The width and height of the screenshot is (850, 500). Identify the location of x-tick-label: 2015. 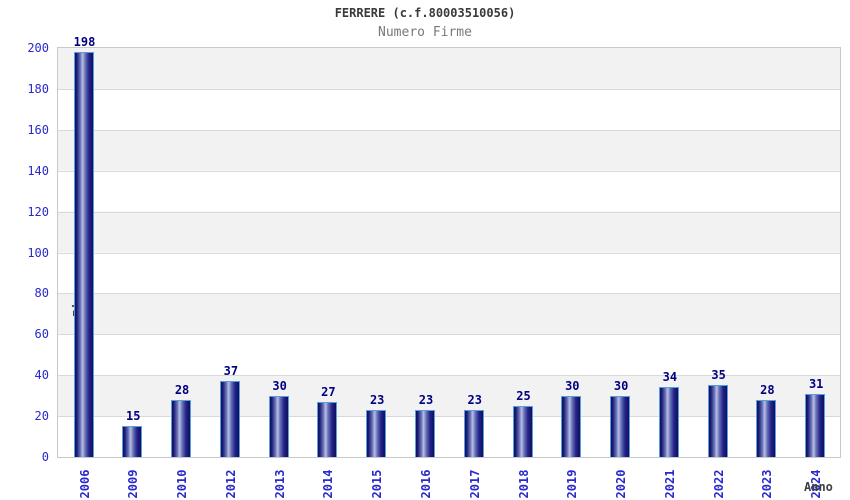
(377, 484).